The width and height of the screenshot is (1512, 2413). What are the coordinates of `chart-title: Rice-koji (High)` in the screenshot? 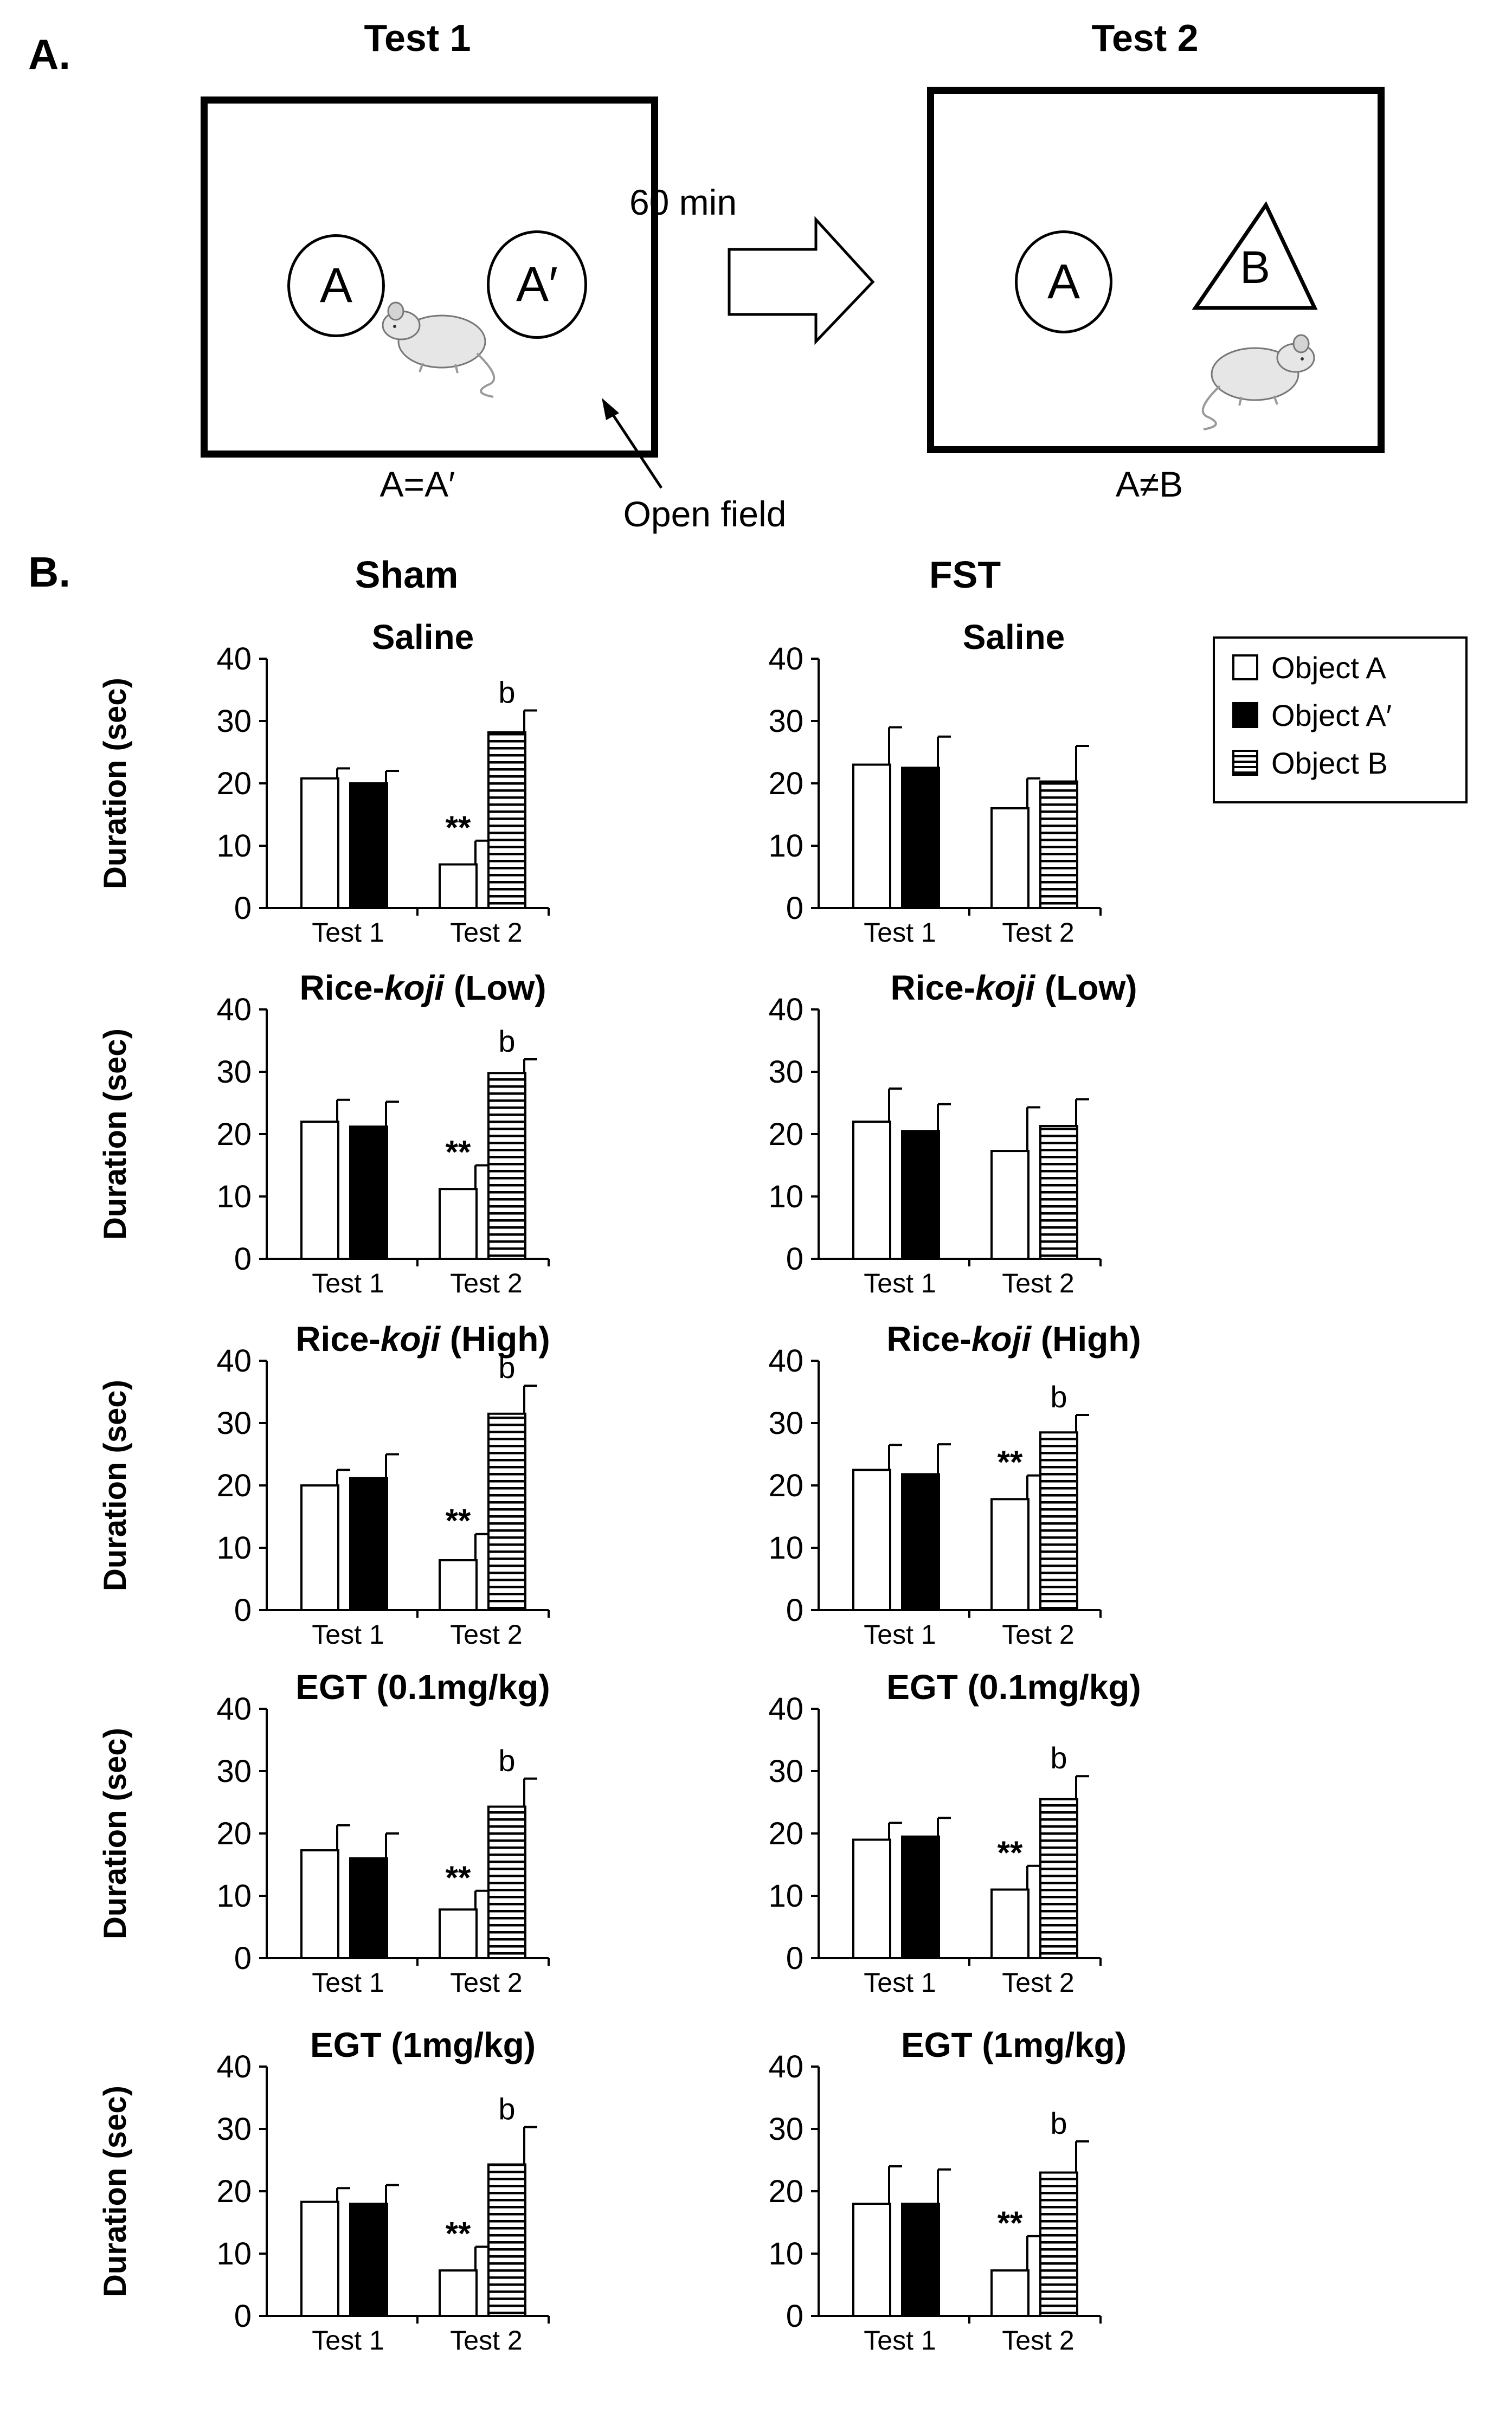 It's located at (423, 1339).